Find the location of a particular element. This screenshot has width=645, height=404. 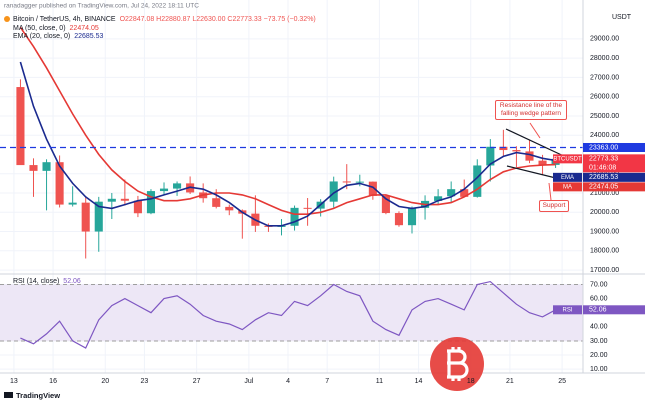

price-tag-name: RSI is located at coordinates (567, 310).